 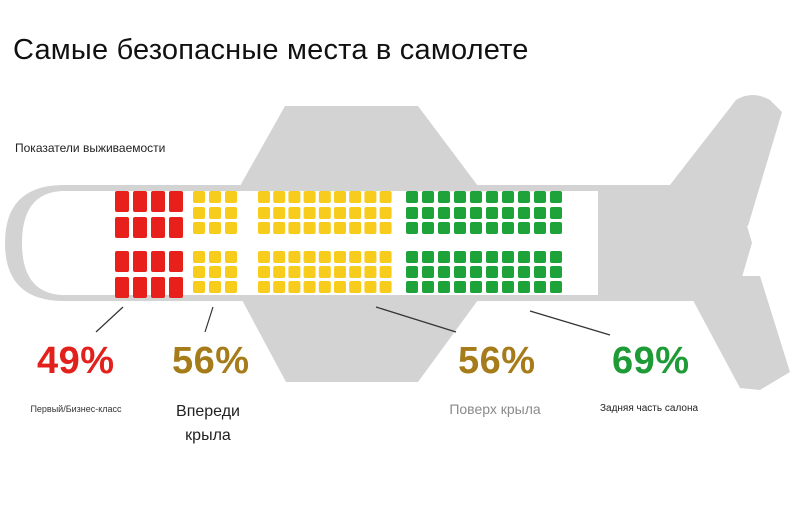 I want to click on pointer-line-over, so click(x=416, y=319).